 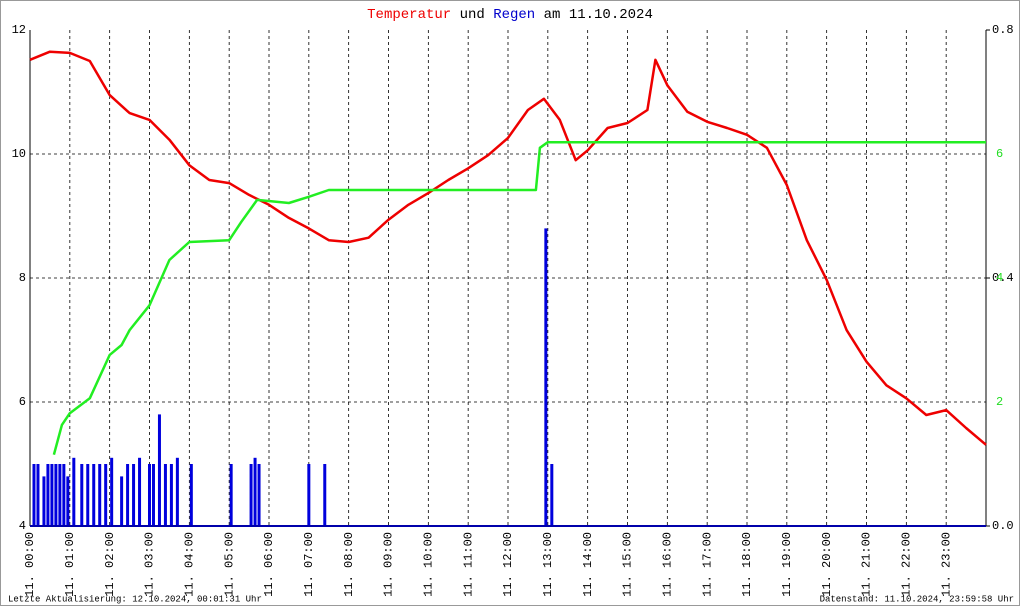 I want to click on y-tick-label: 10, so click(x=19, y=154).